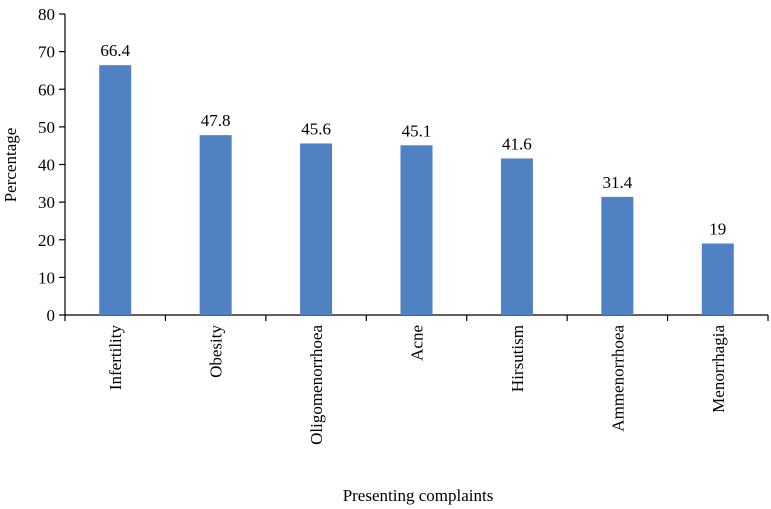 The height and width of the screenshot is (509, 771). What do you see at coordinates (617, 182) in the screenshot?
I see `data-label: 31.4` at bounding box center [617, 182].